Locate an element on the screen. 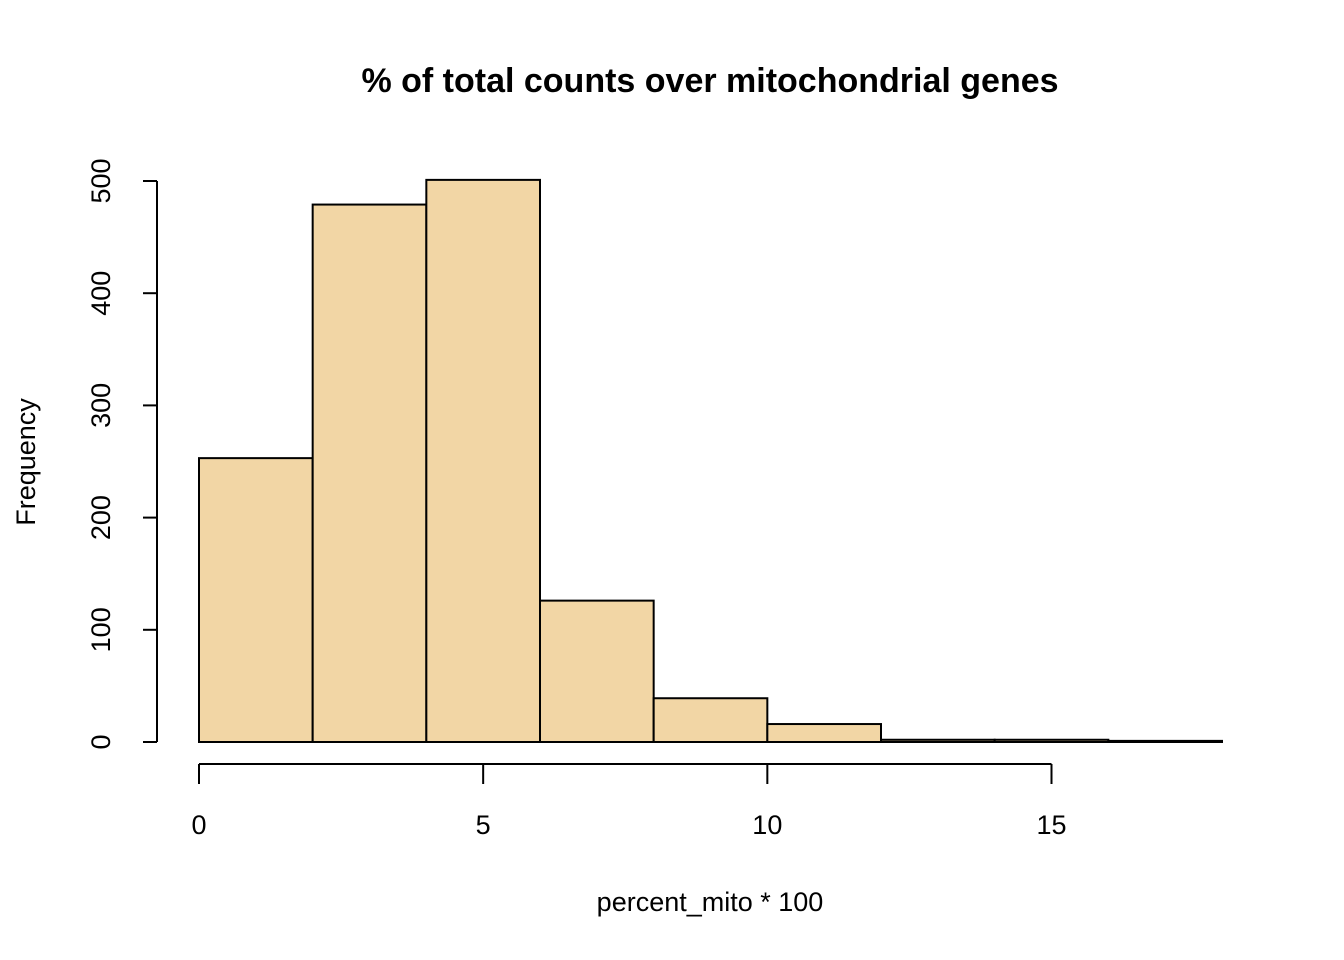 This screenshot has height=960, width=1344. x-tick-label: 15 is located at coordinates (1051, 825).